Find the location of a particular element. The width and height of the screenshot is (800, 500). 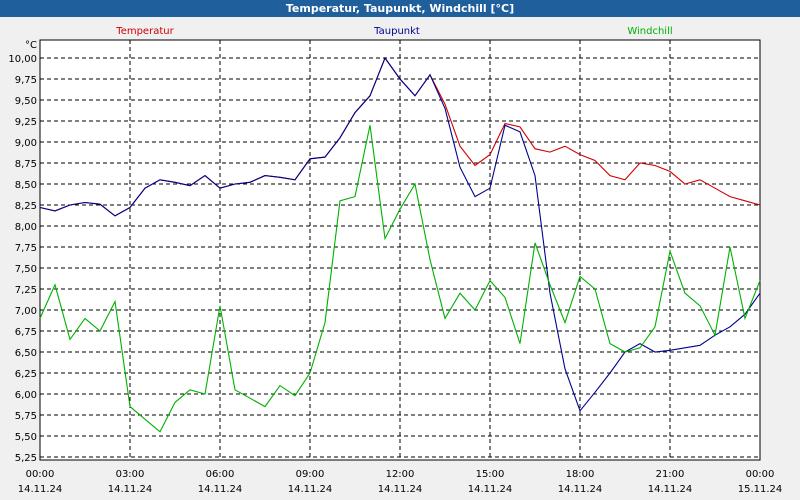

x-tick-time: 18:00 is located at coordinates (580, 474).